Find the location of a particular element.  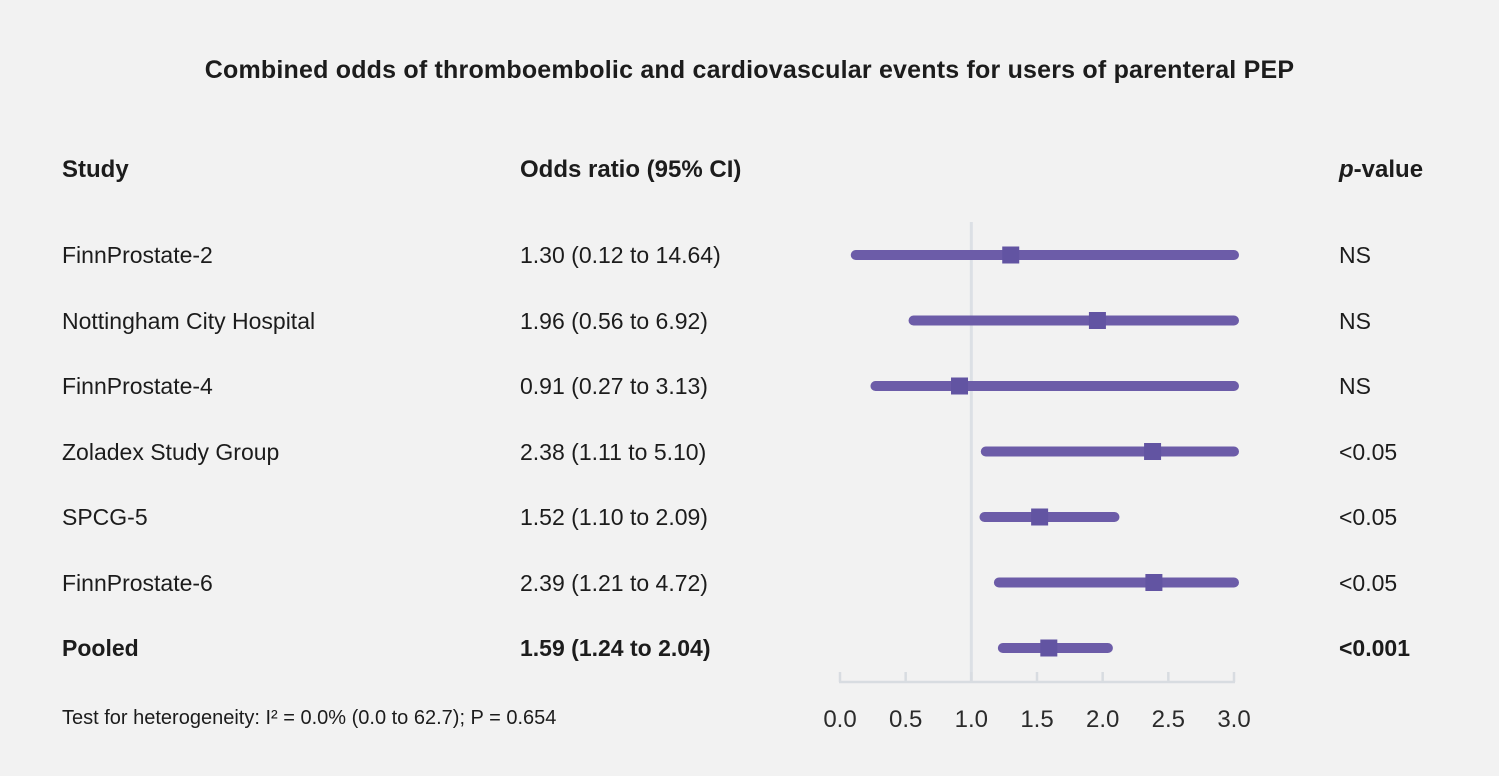

study-name: FinnProstate-6 is located at coordinates (137, 582).